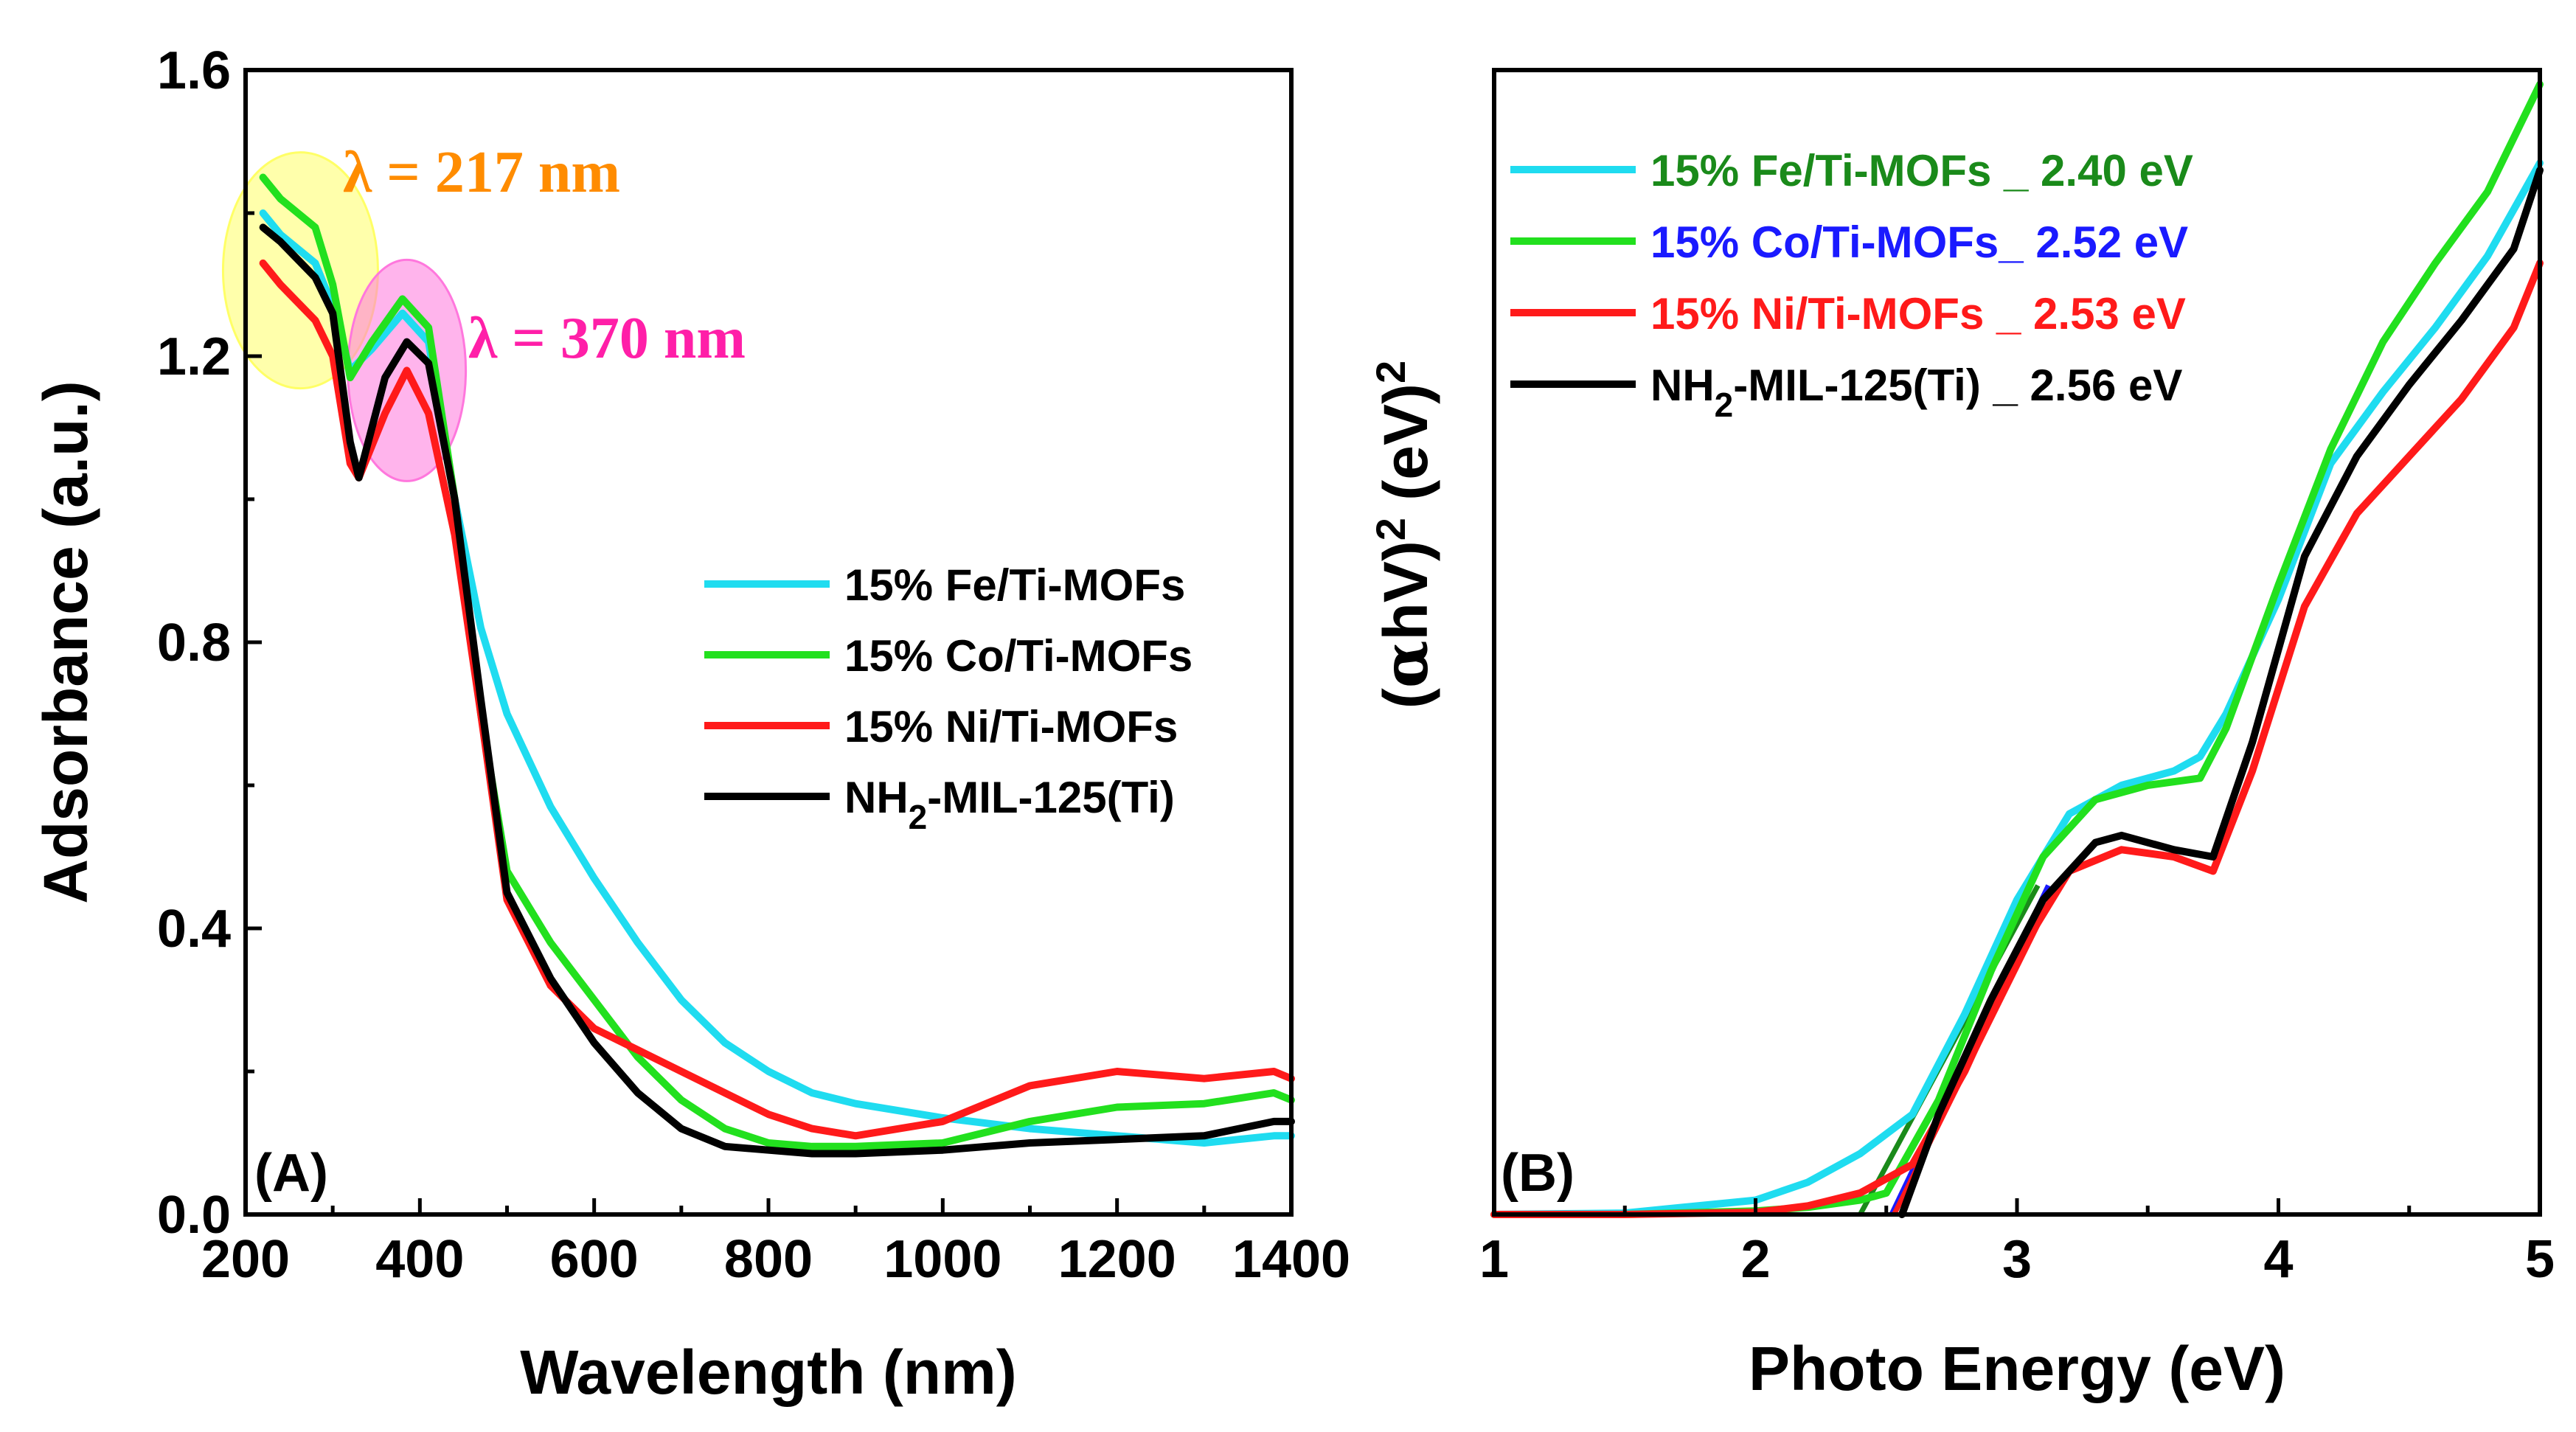  I want to click on legend-label-nh2-mil-125-ti: NH2-MIL-125(Ti), so click(1009, 805).